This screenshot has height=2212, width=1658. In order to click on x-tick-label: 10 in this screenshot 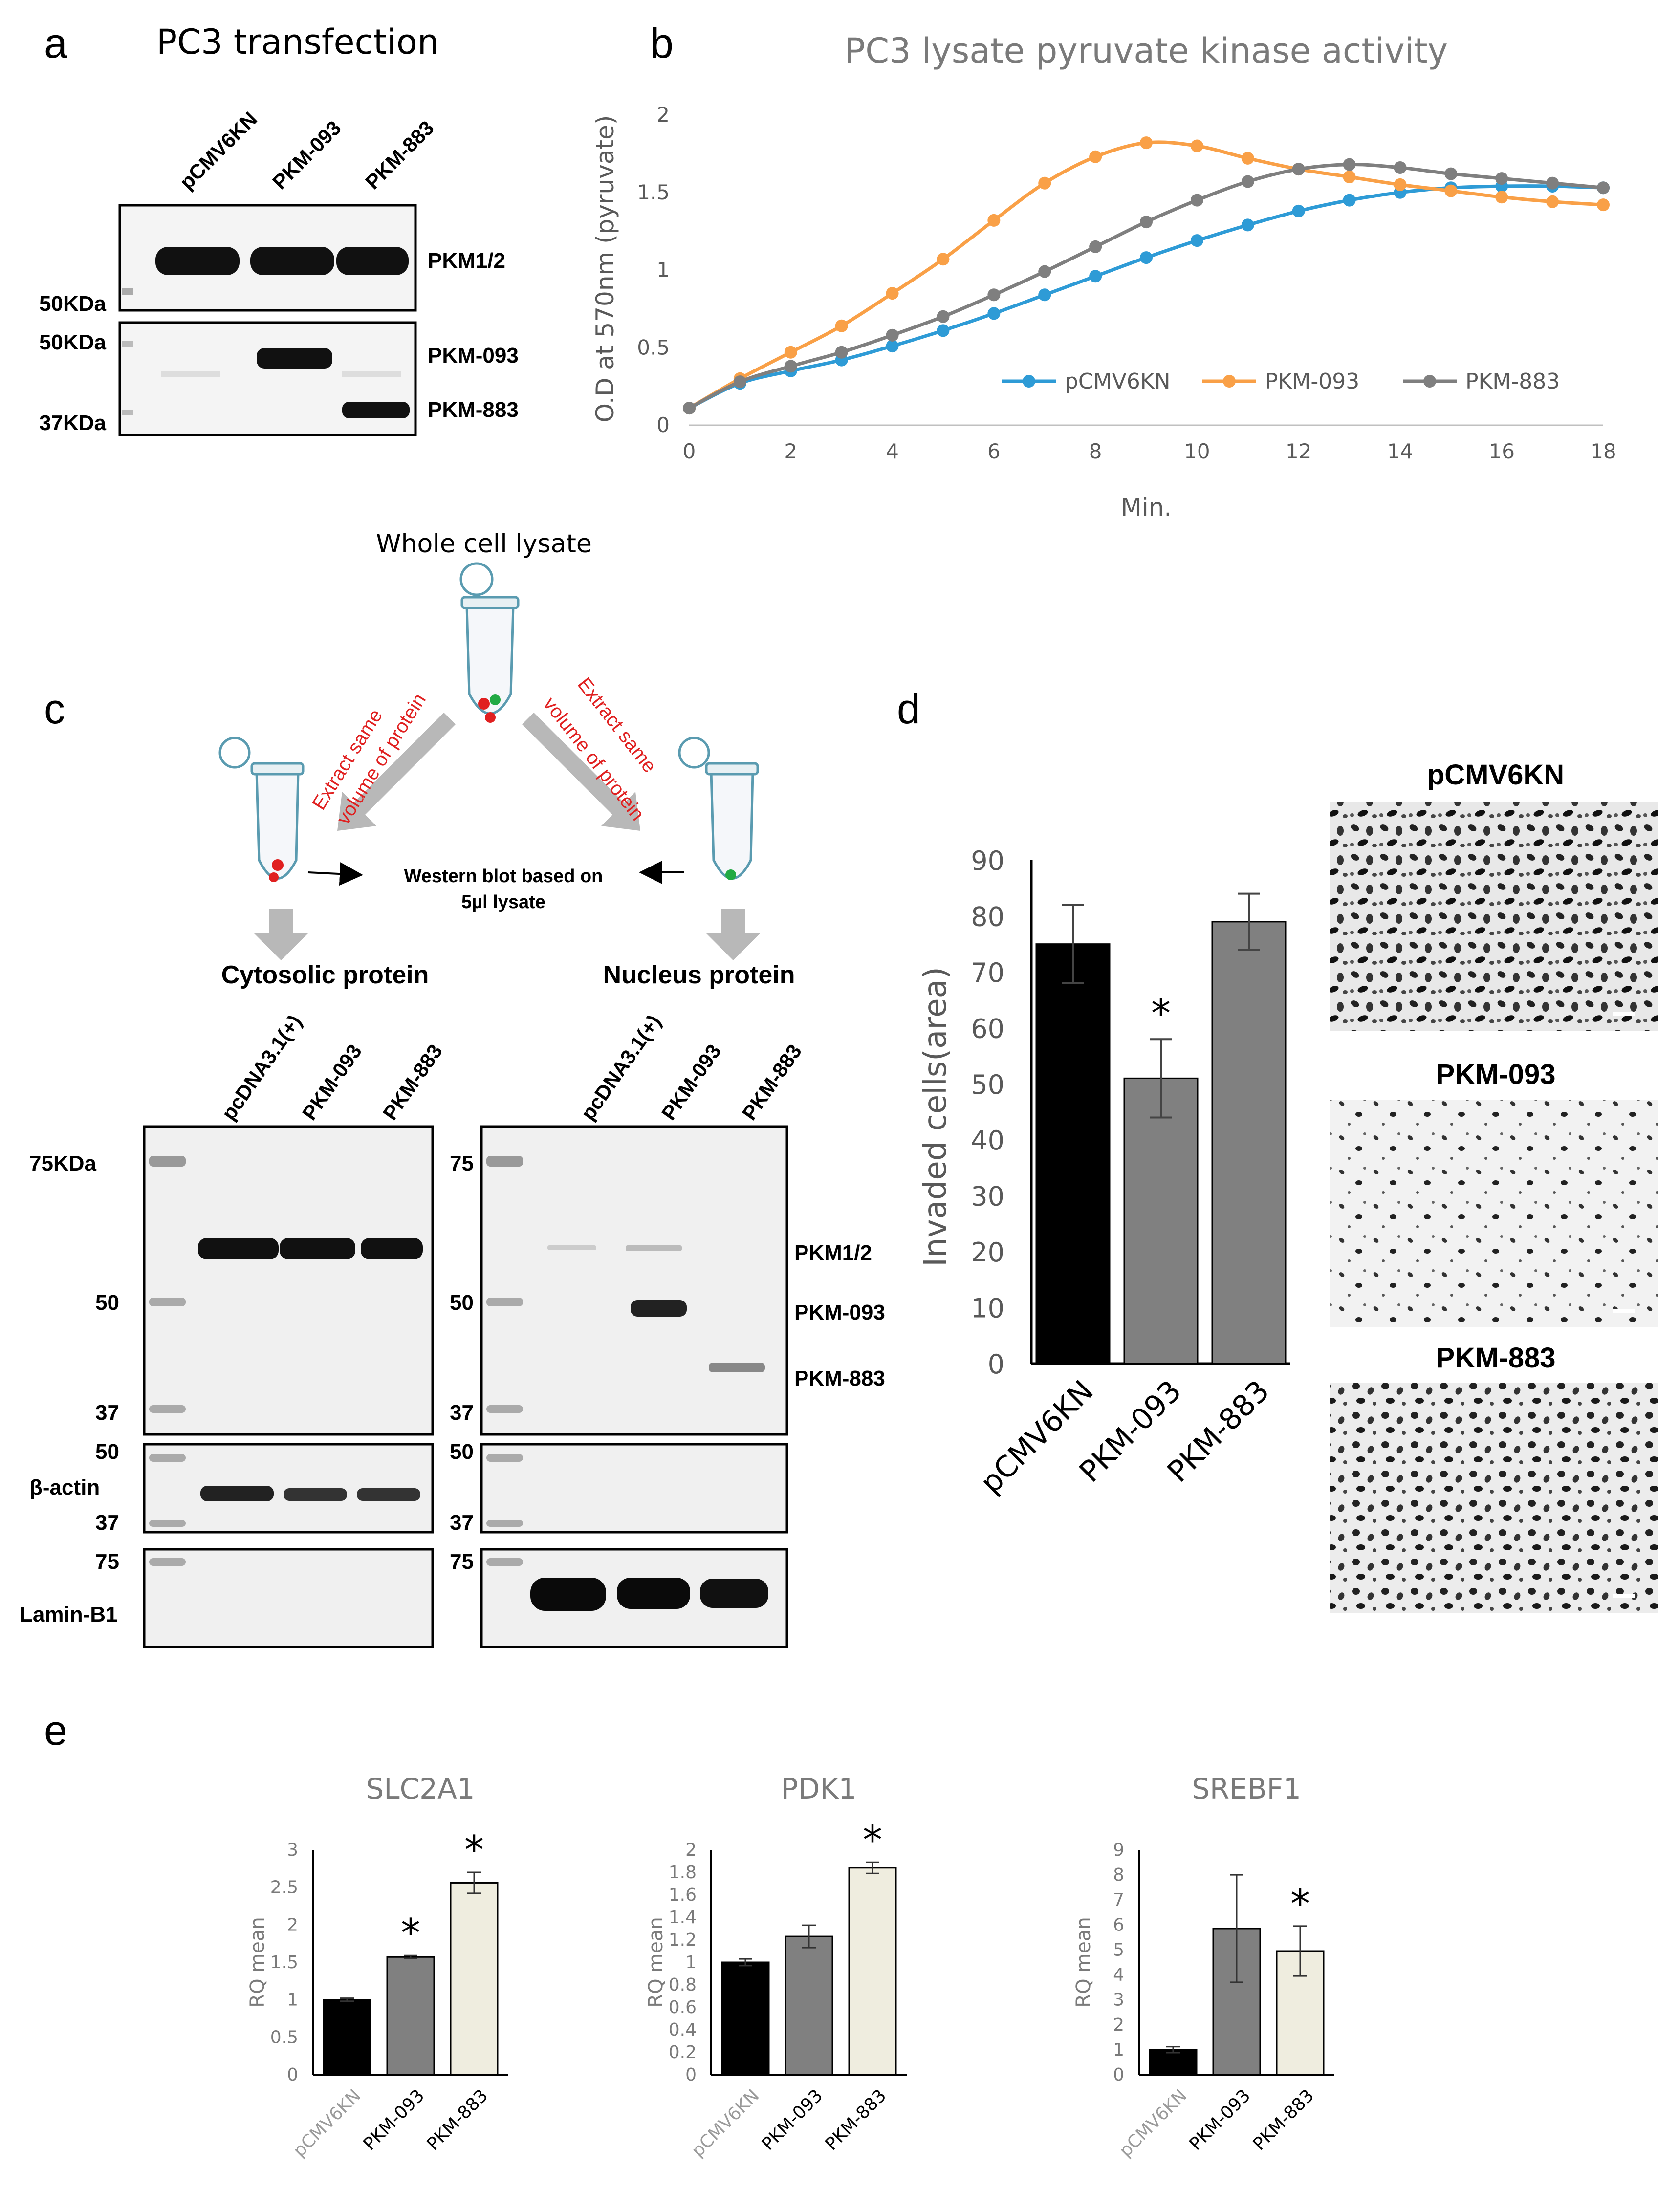, I will do `click(1197, 451)`.